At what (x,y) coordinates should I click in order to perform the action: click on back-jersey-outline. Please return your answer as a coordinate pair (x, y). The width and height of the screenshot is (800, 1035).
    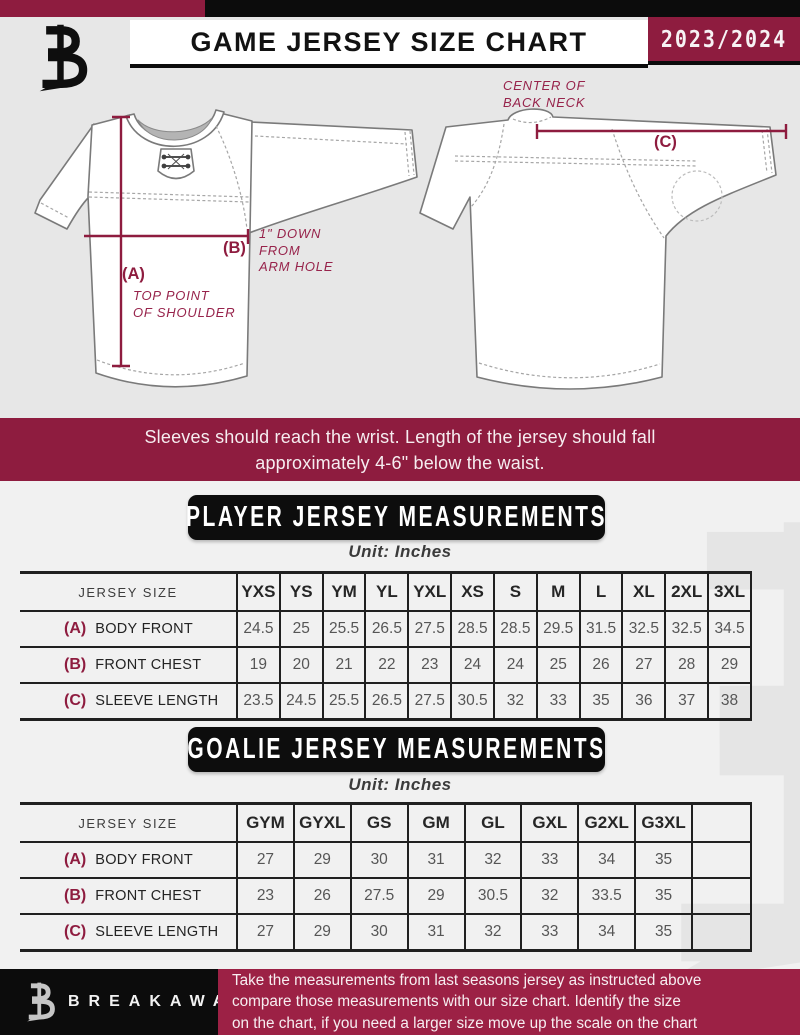
    Looking at the image, I should click on (598, 249).